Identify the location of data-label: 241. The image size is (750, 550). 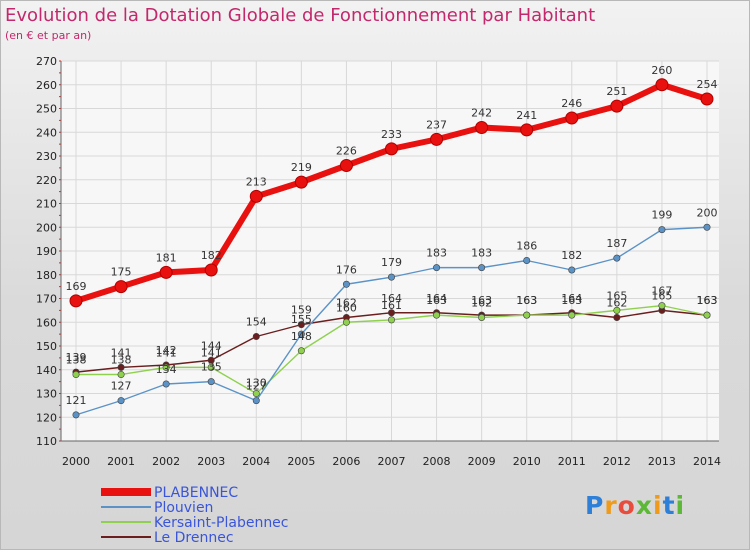
(526, 115).